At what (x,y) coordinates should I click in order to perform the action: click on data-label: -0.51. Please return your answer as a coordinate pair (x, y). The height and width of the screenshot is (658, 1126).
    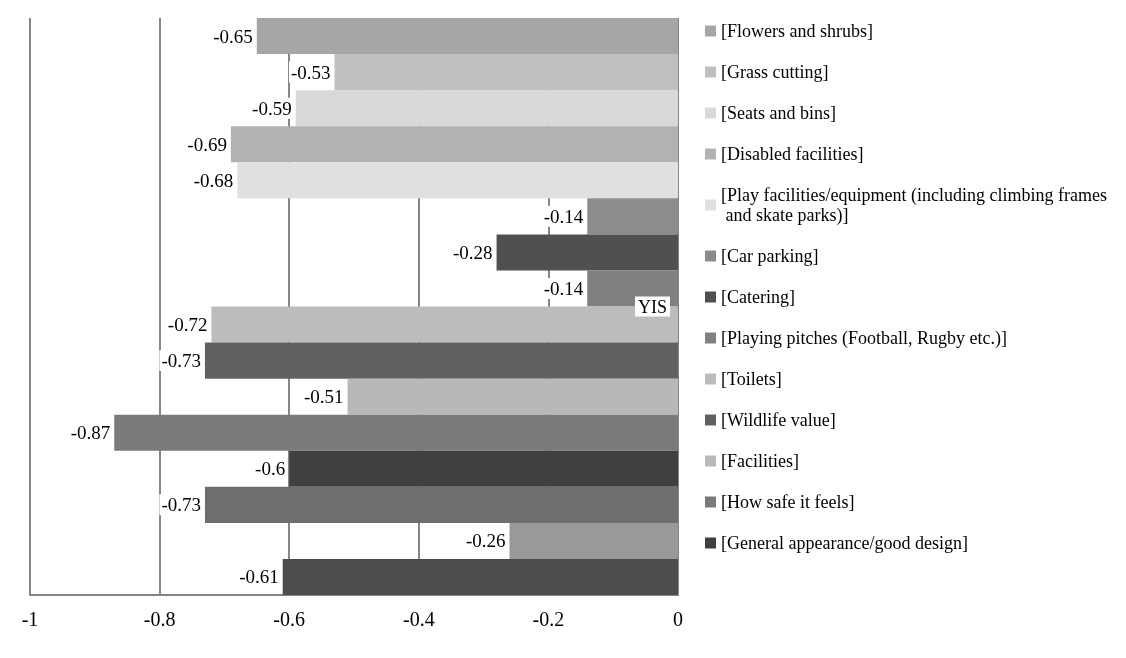
    Looking at the image, I should click on (323, 397).